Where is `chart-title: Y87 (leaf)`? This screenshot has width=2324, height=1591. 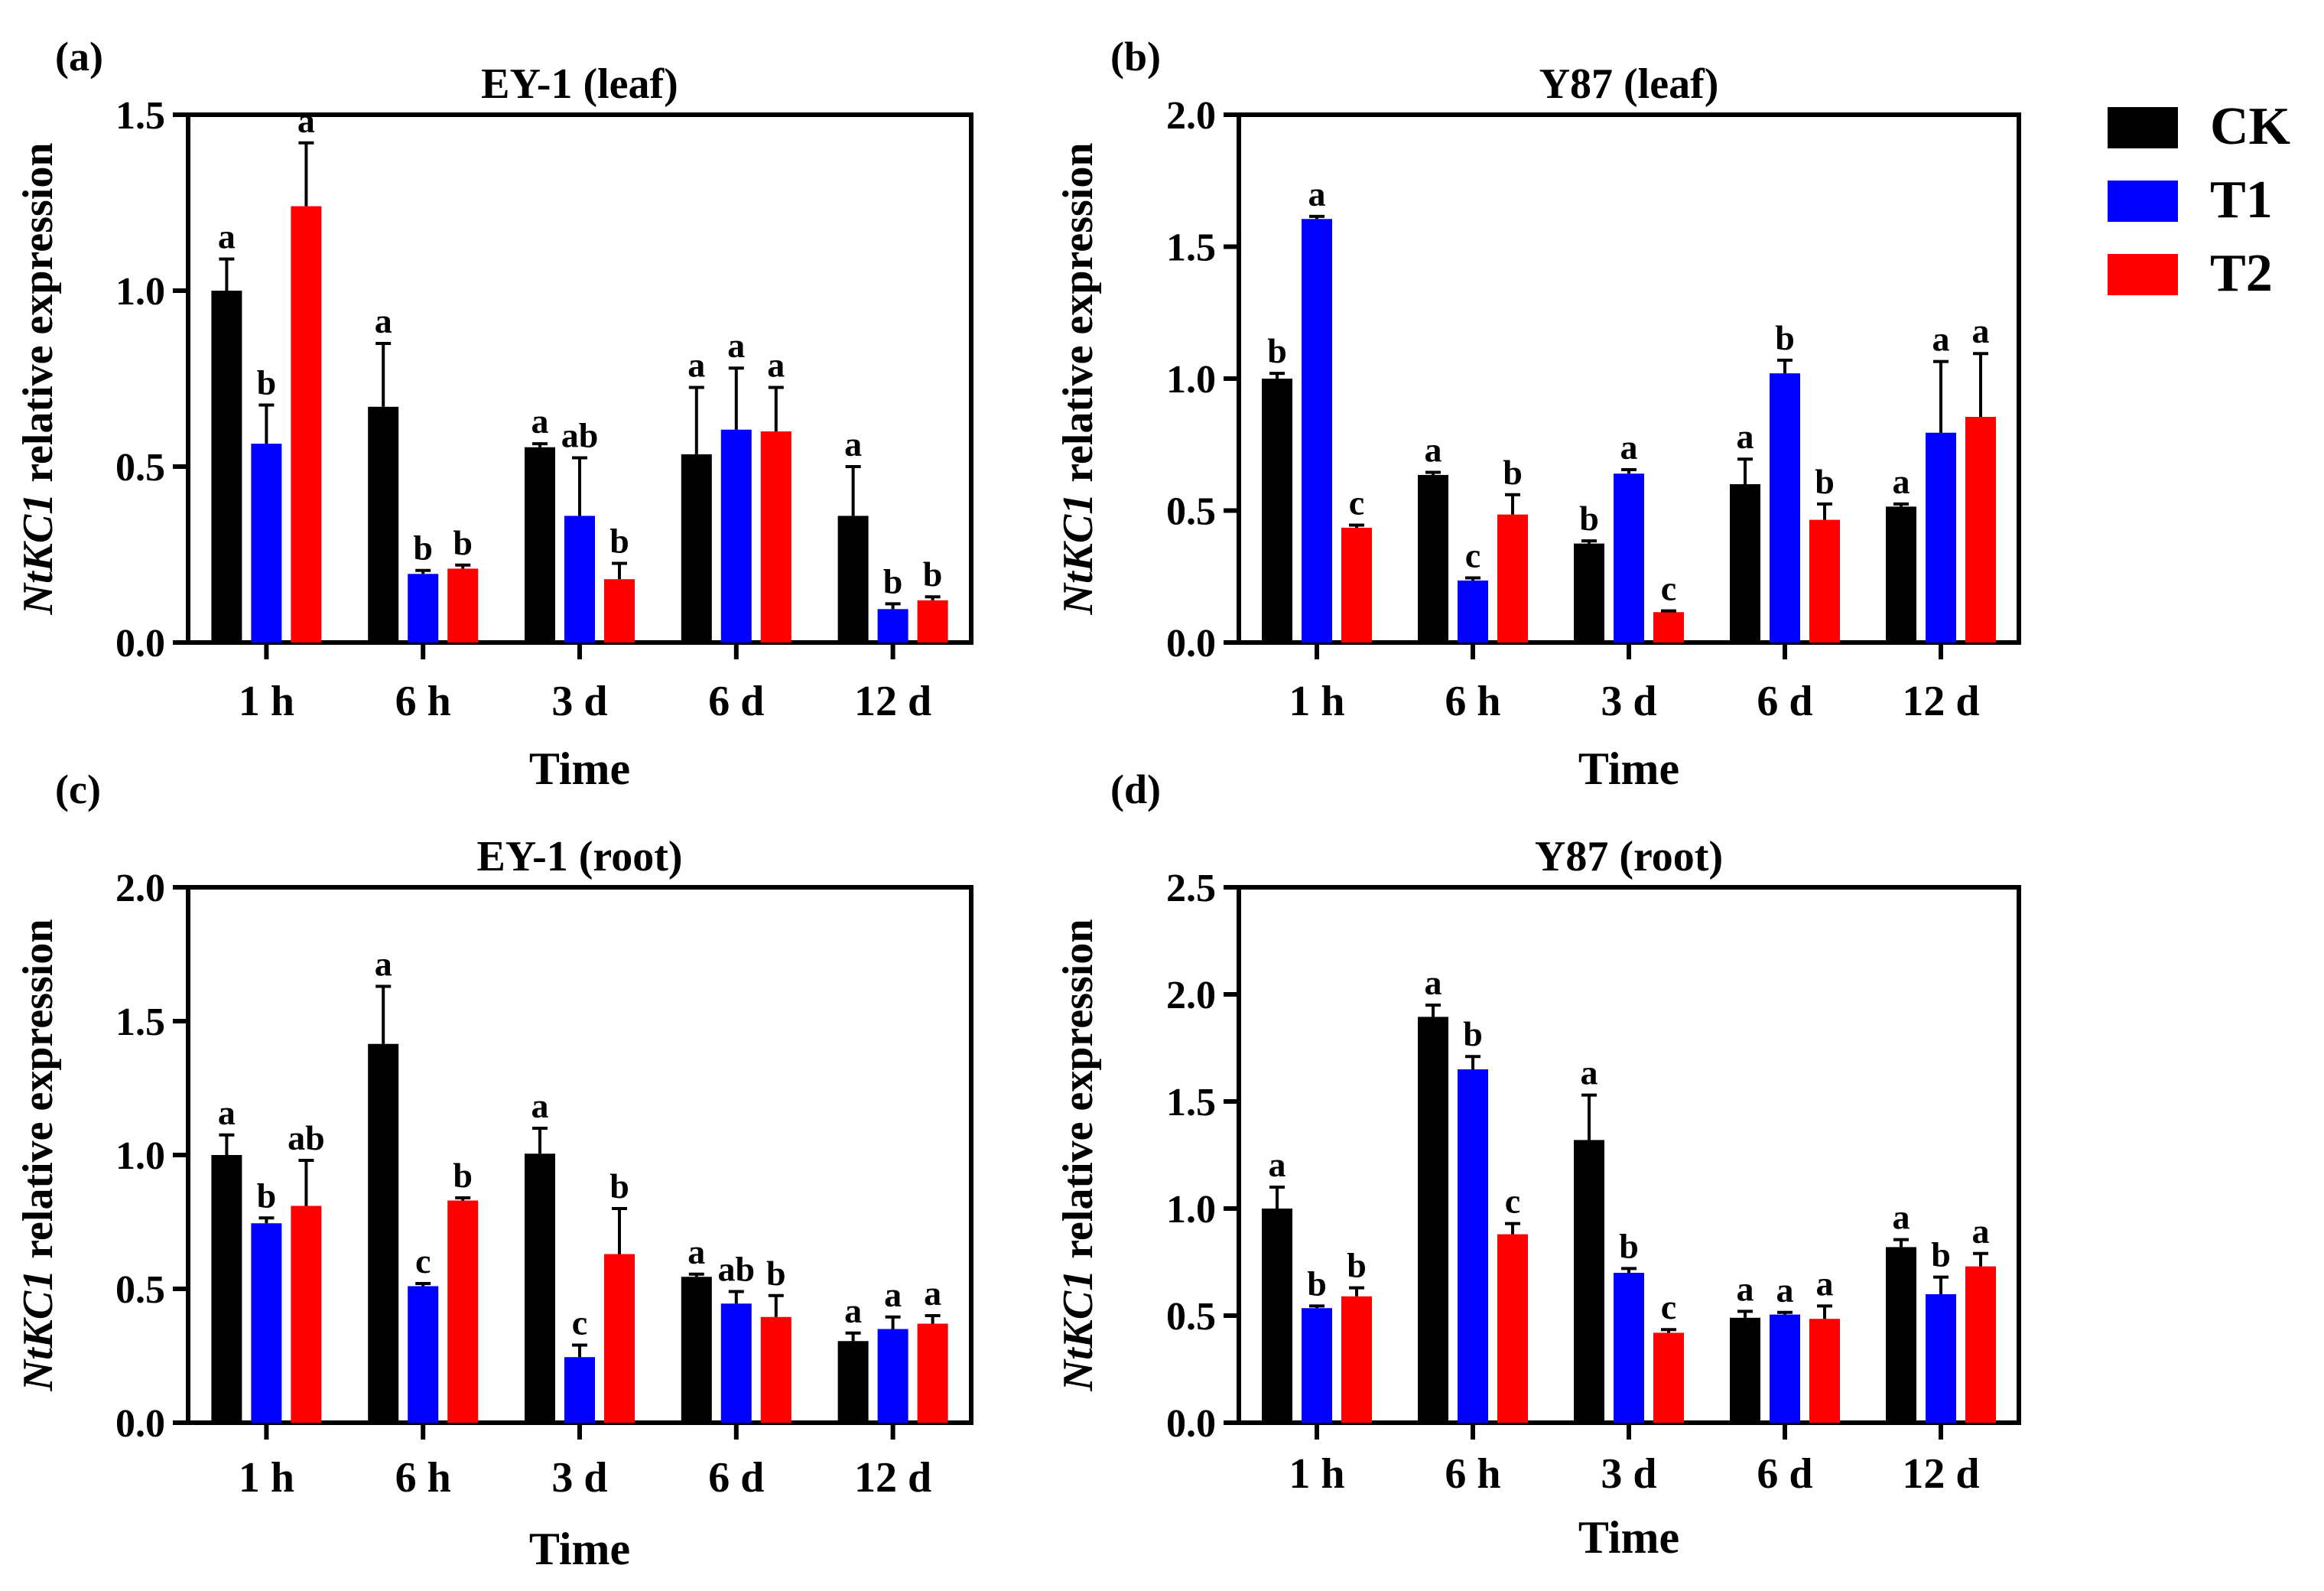
chart-title: Y87 (leaf) is located at coordinates (1629, 84).